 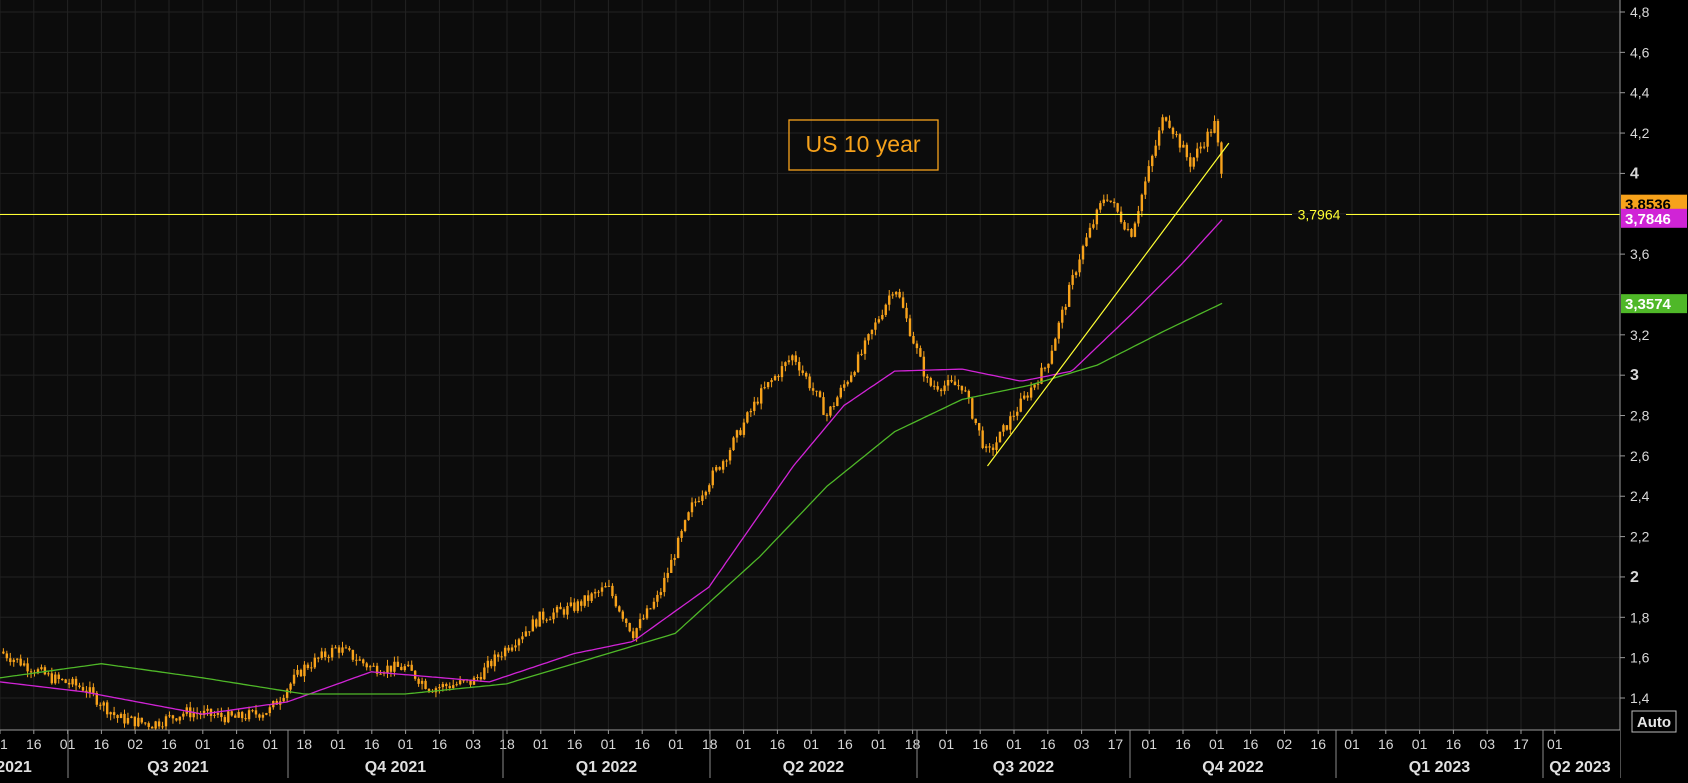 What do you see at coordinates (1023, 767) in the screenshot?
I see `quarter-label: Q3 2022` at bounding box center [1023, 767].